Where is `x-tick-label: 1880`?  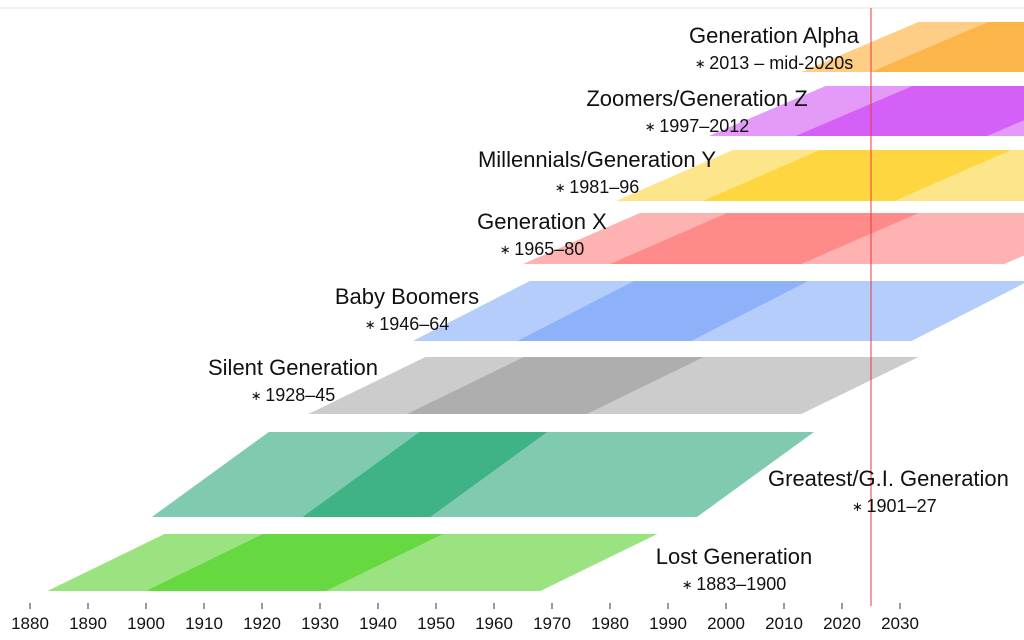
x-tick-label: 1880 is located at coordinates (30, 623).